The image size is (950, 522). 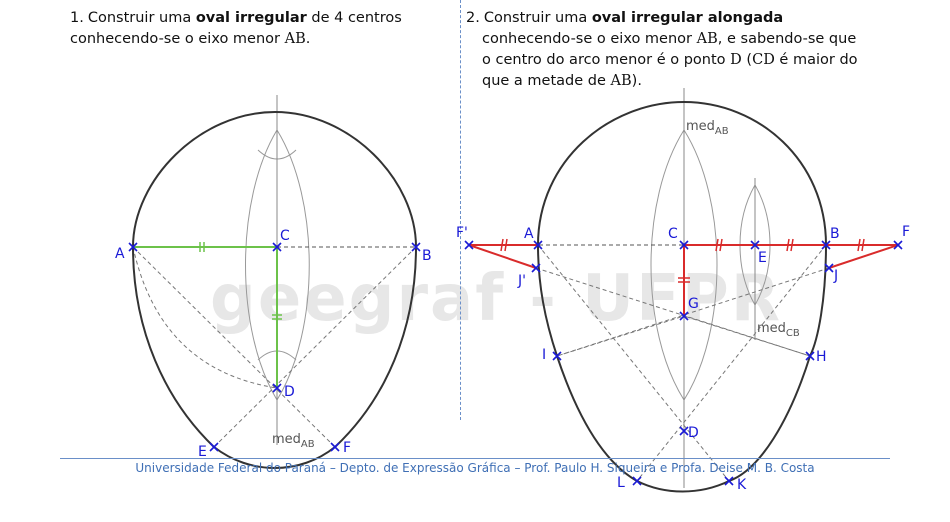 What do you see at coordinates (544, 355) in the screenshot?
I see `fig2-label-I: I` at bounding box center [544, 355].